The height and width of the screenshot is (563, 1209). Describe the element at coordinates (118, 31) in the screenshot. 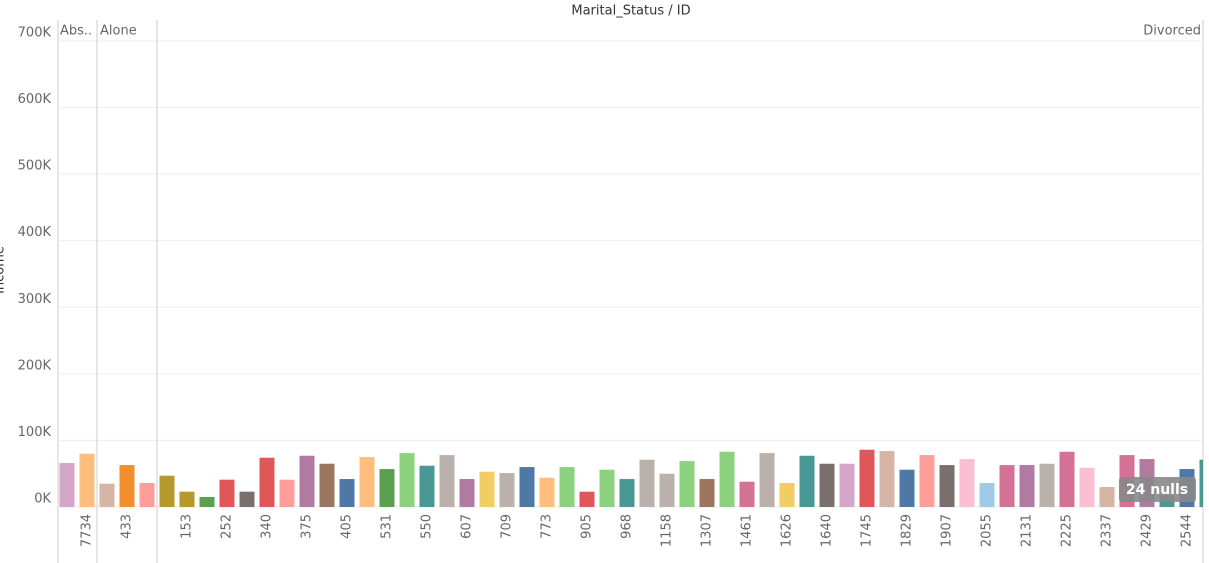

I see `panel-header: Alone` at that location.